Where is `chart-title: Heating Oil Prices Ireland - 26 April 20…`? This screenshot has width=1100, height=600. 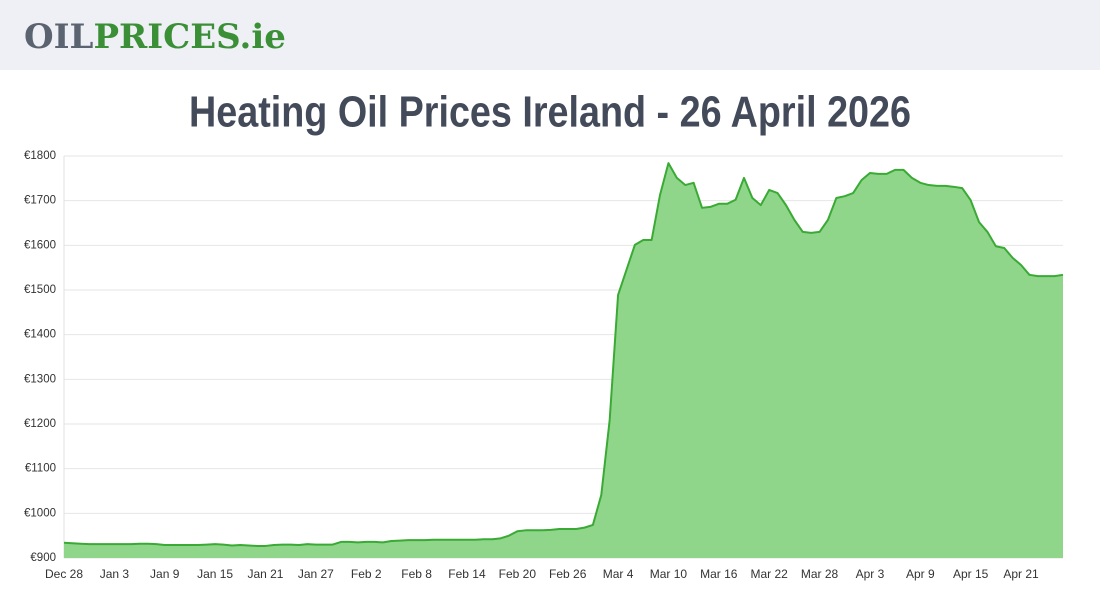
chart-title: Heating Oil Prices Ireland - 26 April 20… is located at coordinates (550, 112).